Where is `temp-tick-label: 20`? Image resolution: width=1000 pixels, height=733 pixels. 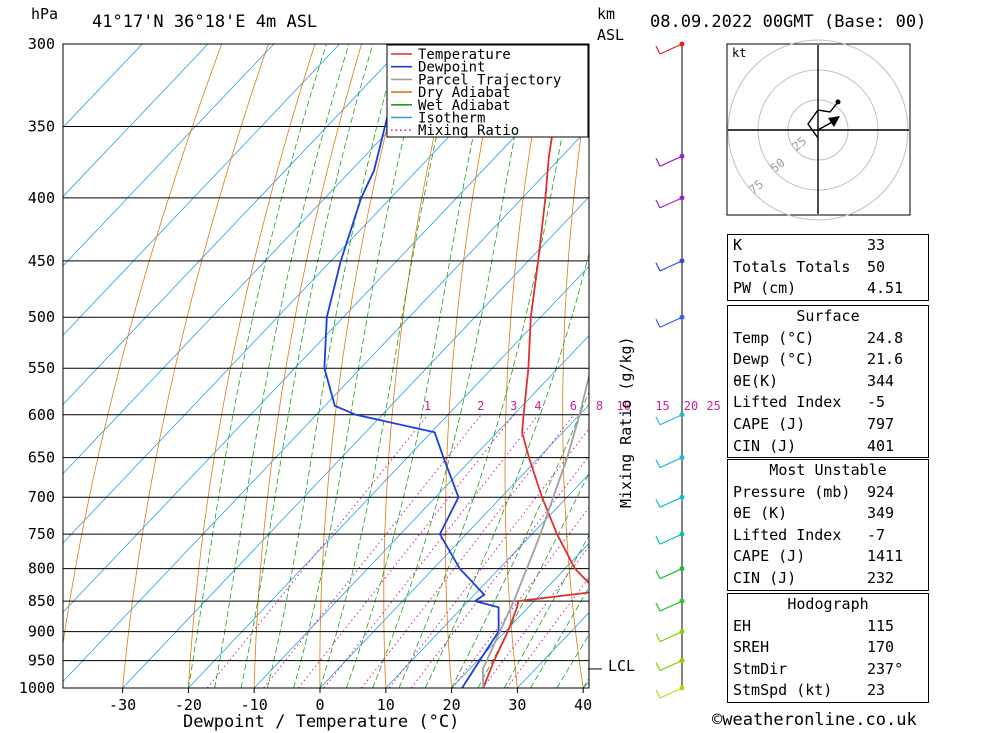 temp-tick-label: 20 is located at coordinates (452, 705).